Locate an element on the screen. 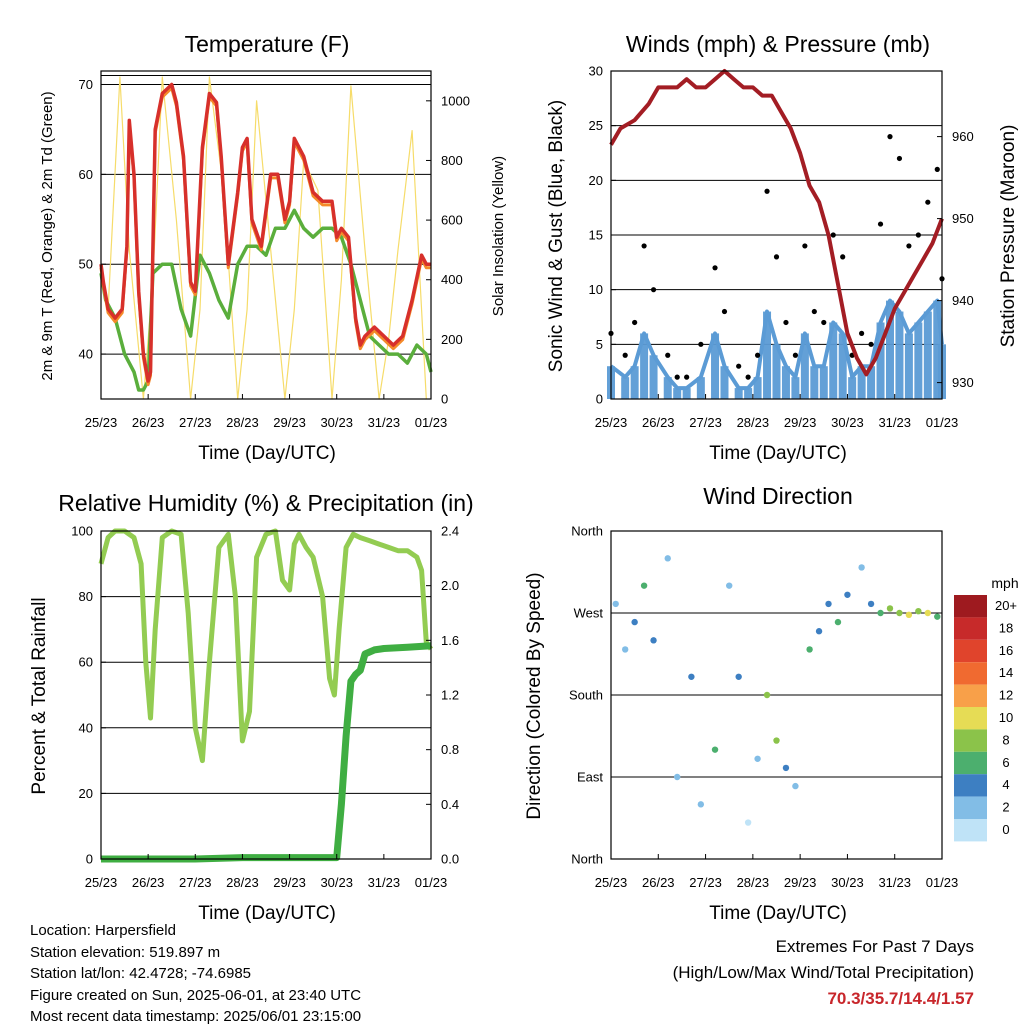  x-tick-label: 28/23 is located at coordinates (753, 422).